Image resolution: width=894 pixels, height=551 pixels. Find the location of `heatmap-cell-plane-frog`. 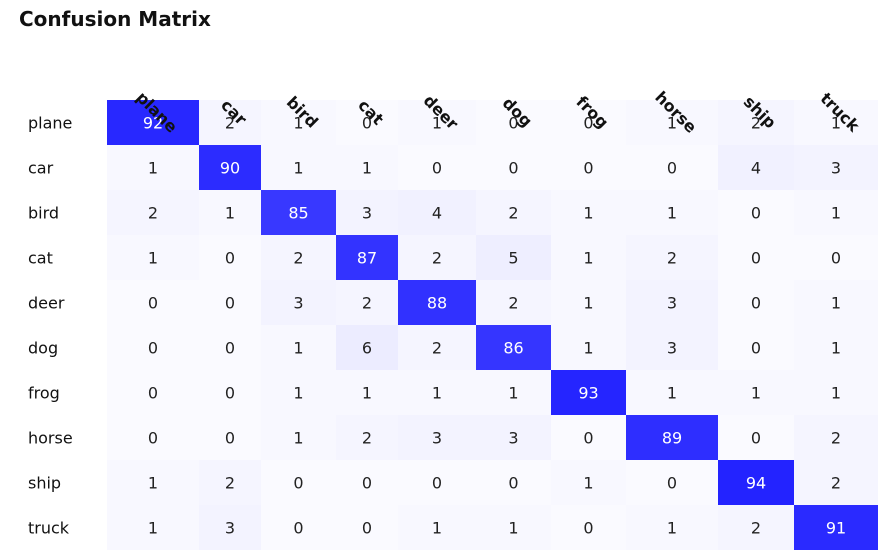

heatmap-cell-plane-frog is located at coordinates (588, 122).